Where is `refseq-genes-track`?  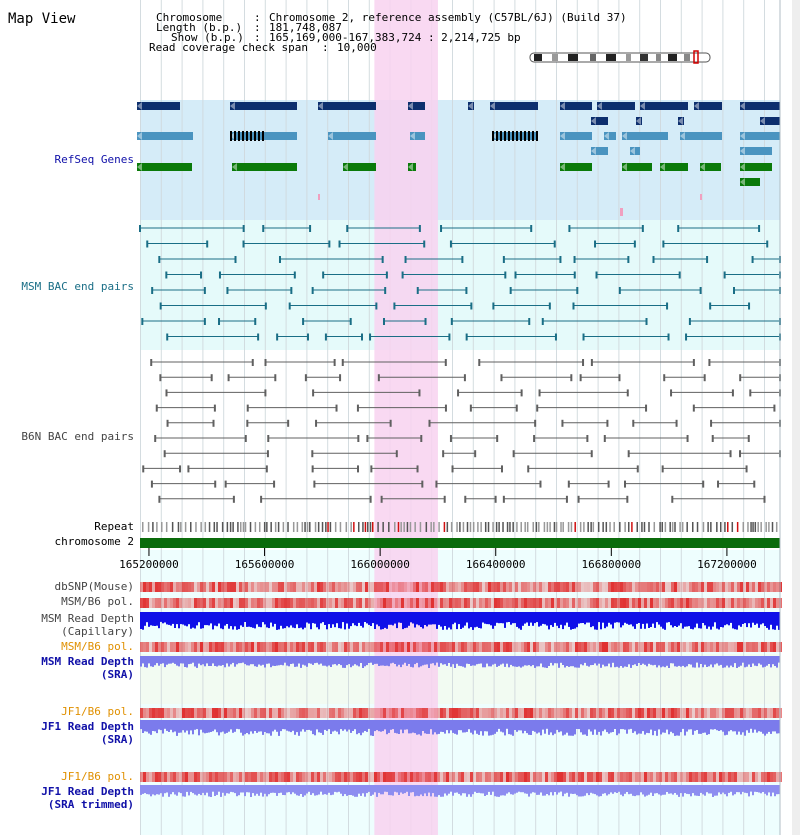
refseq-genes-track is located at coordinates (458, 159).